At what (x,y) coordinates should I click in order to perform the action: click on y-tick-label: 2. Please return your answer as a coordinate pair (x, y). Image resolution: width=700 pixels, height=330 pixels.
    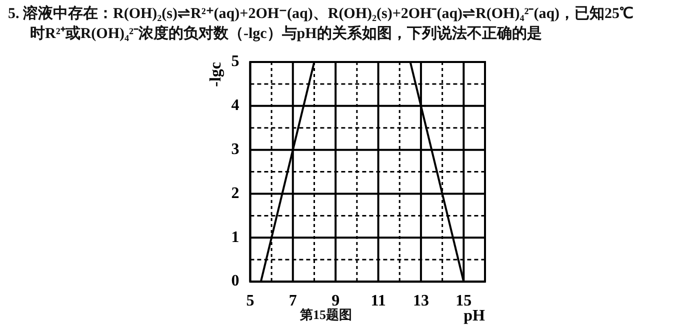
    Looking at the image, I should click on (235, 193).